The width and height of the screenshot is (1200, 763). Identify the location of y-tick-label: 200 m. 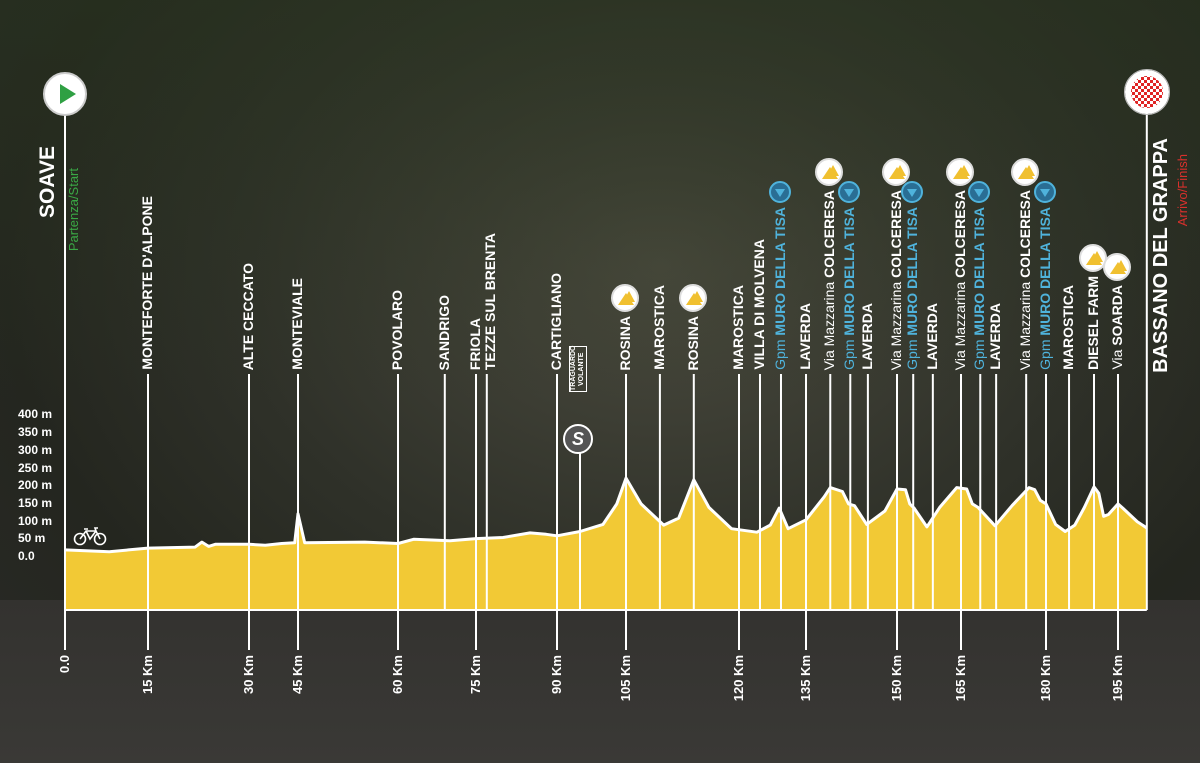
(35, 485).